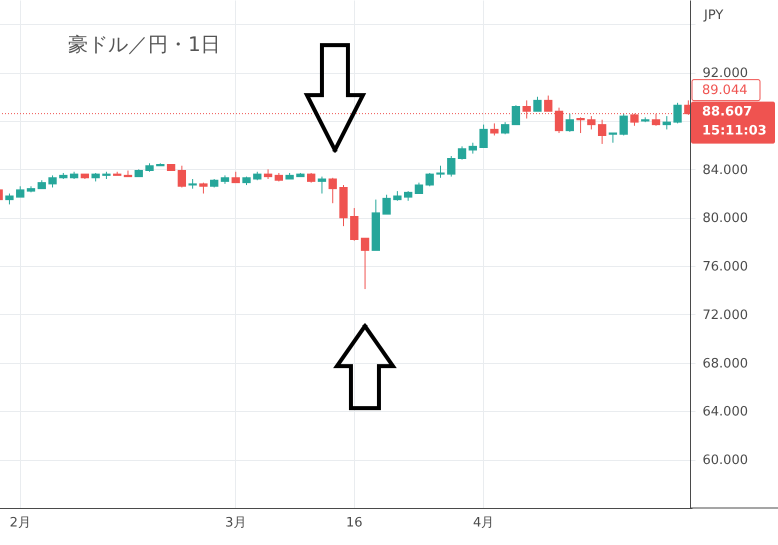 This screenshot has height=545, width=778. I want to click on ref-line-label: 88.607 15:11:03, so click(734, 121).